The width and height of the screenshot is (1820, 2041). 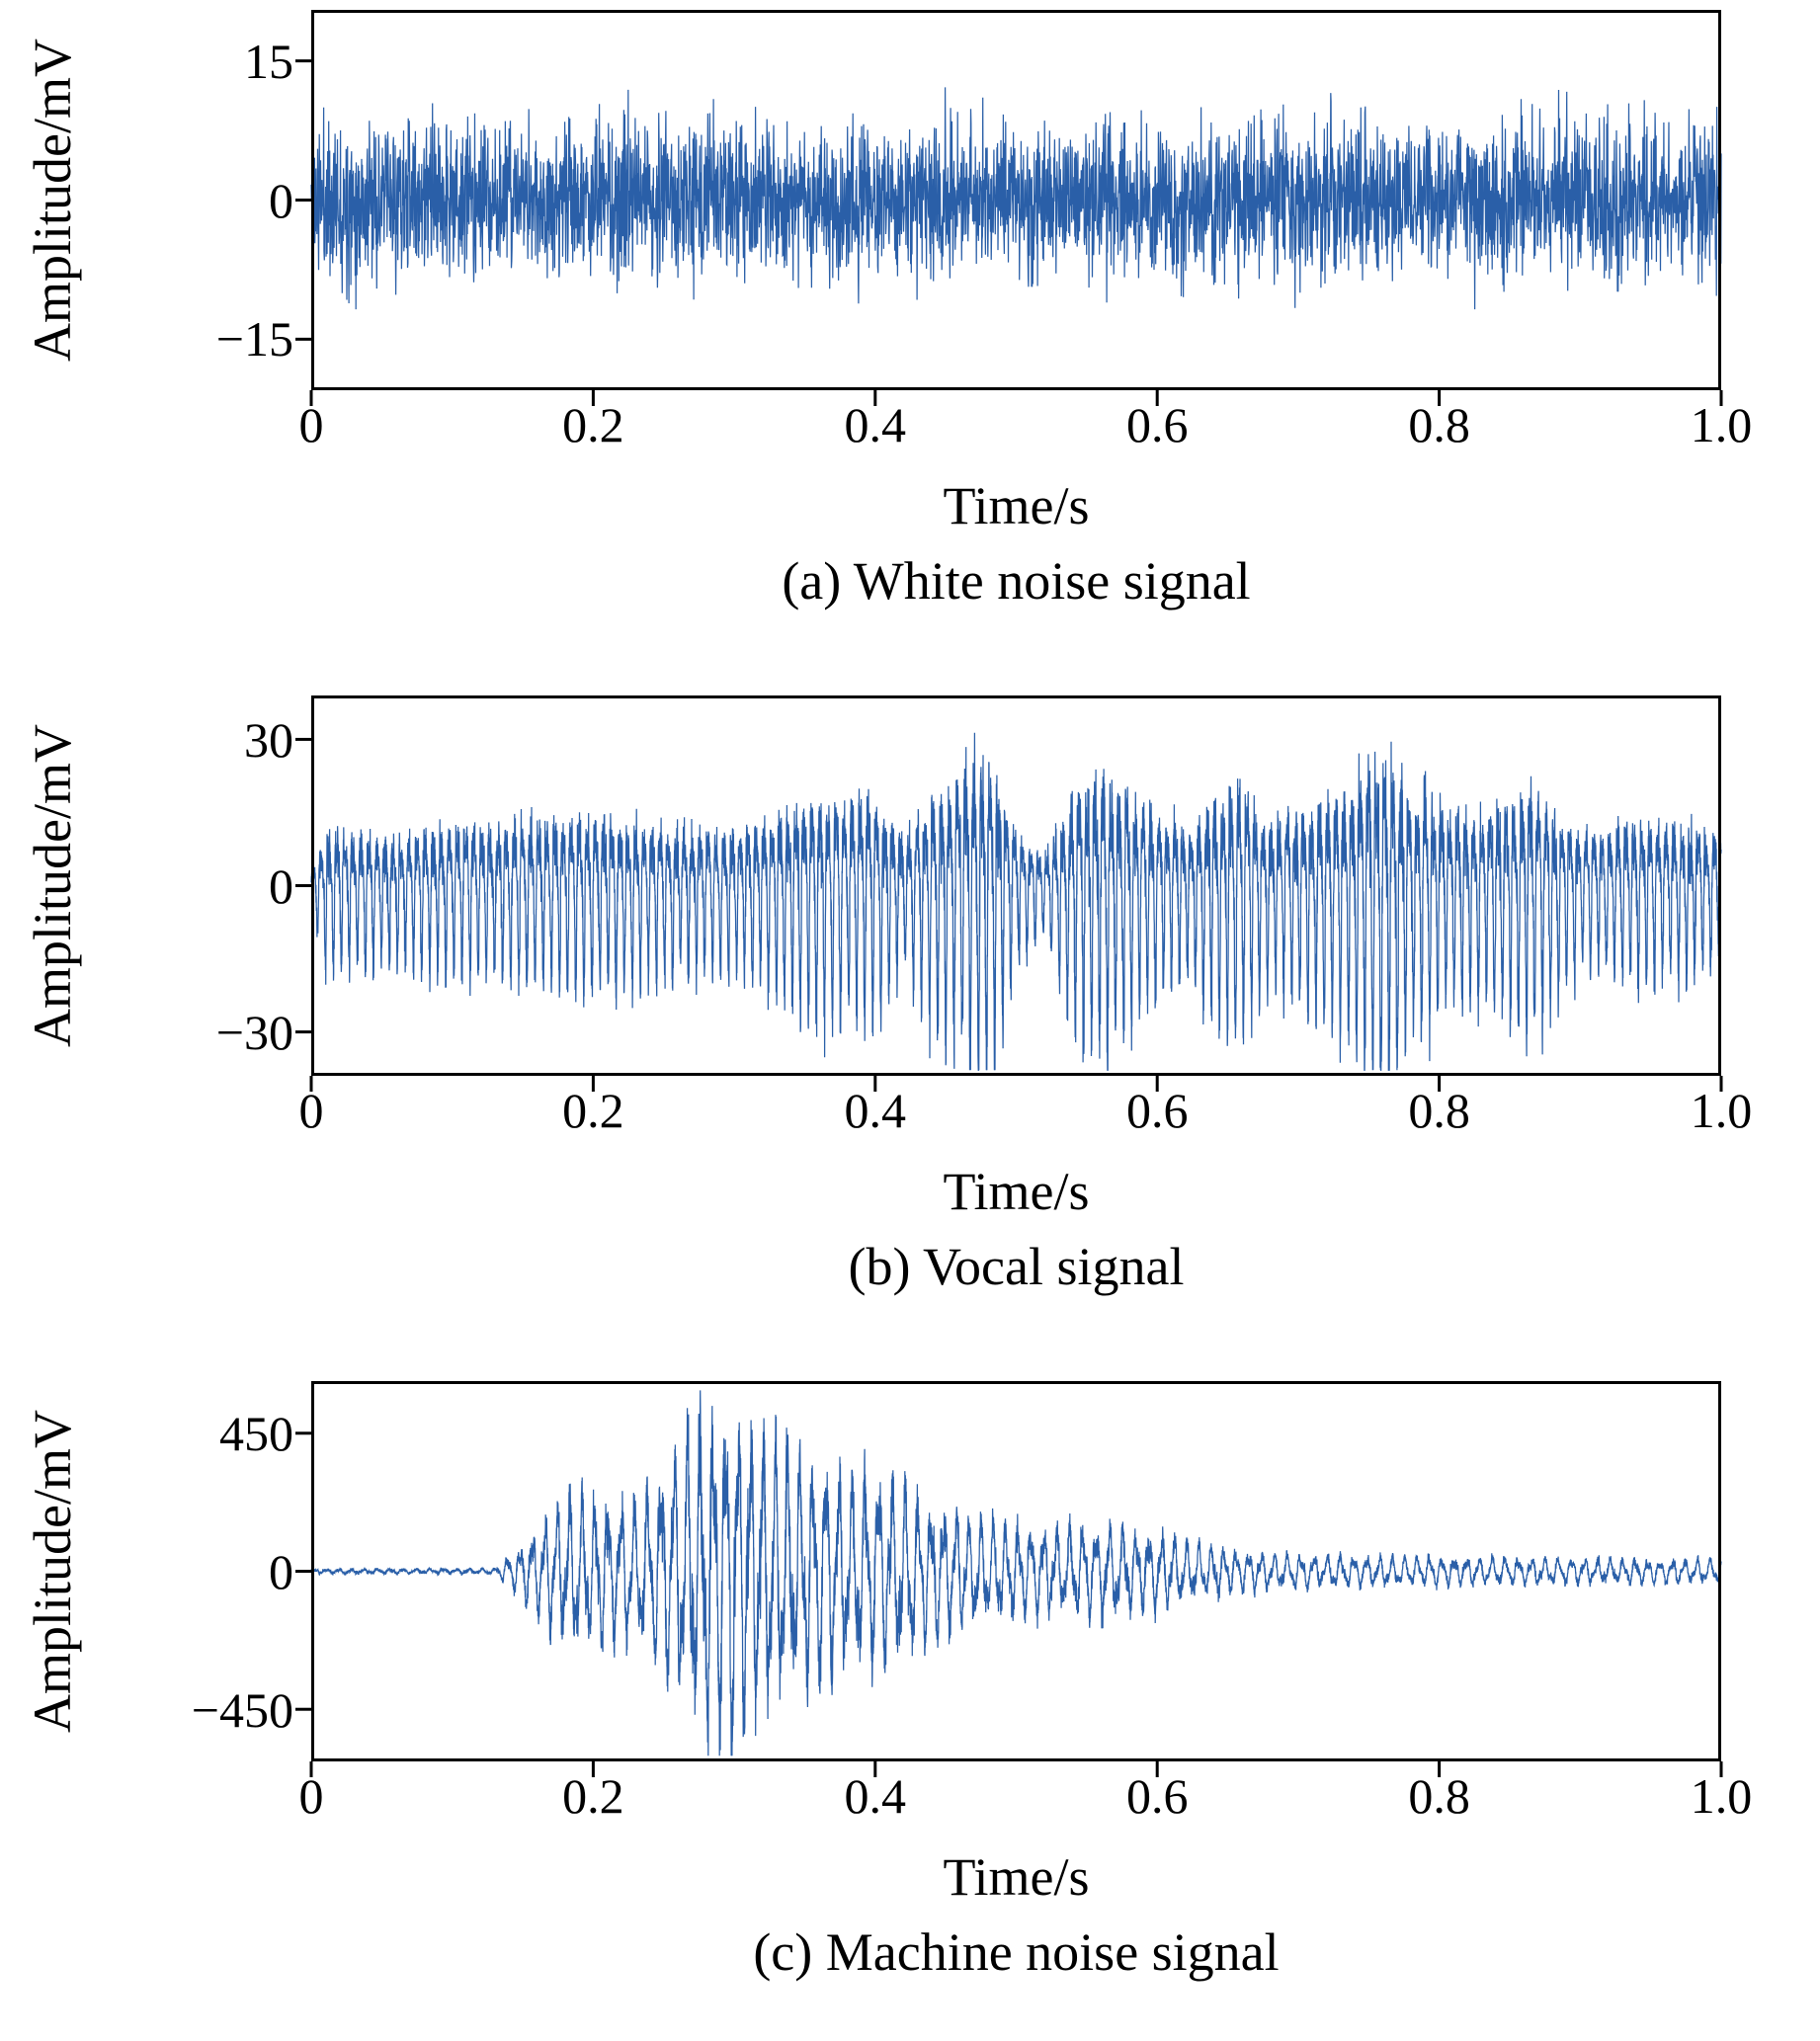 What do you see at coordinates (1016, 1192) in the screenshot?
I see `x-axis-label-b: Time/s` at bounding box center [1016, 1192].